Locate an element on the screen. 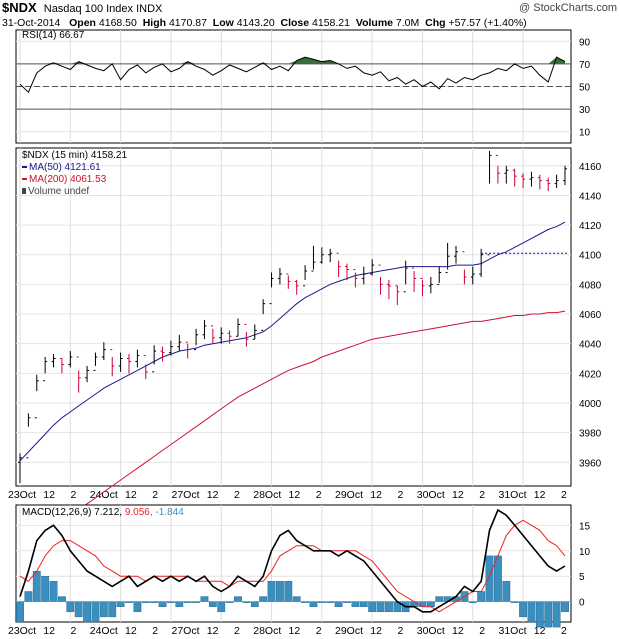 This screenshot has width=620, height=639. high-value: 4170.87 is located at coordinates (187, 23).